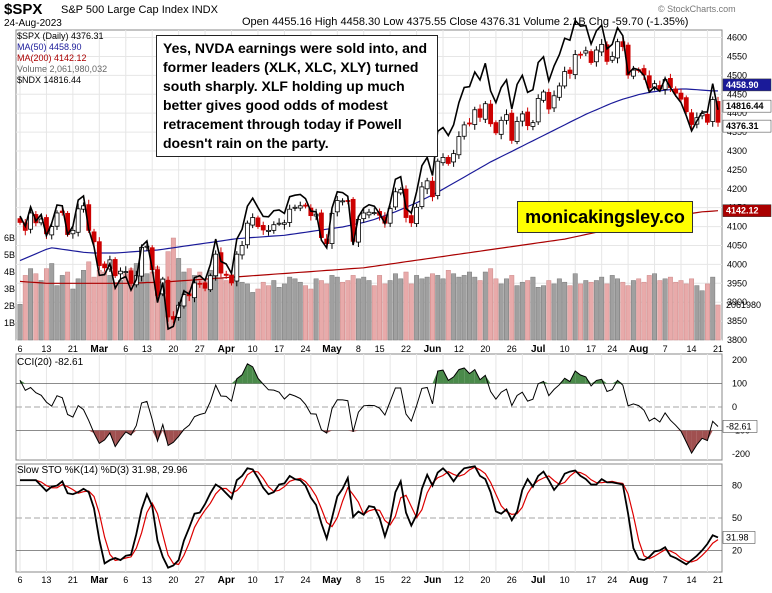  What do you see at coordinates (742, 126) in the screenshot?
I see `value-label-text: 4376.31` at bounding box center [742, 126].